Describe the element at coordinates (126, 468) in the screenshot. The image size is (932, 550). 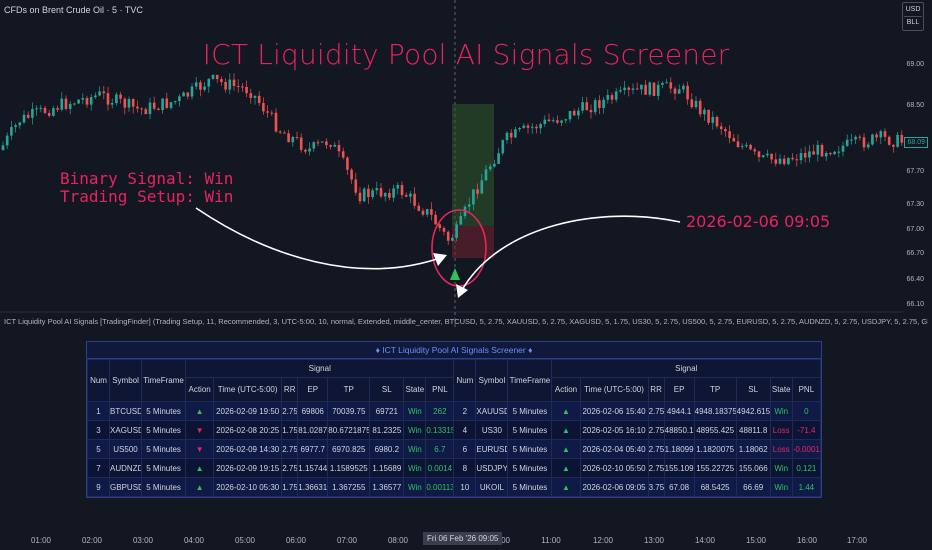
I see `cell-symbol: AUDNZD` at that location.